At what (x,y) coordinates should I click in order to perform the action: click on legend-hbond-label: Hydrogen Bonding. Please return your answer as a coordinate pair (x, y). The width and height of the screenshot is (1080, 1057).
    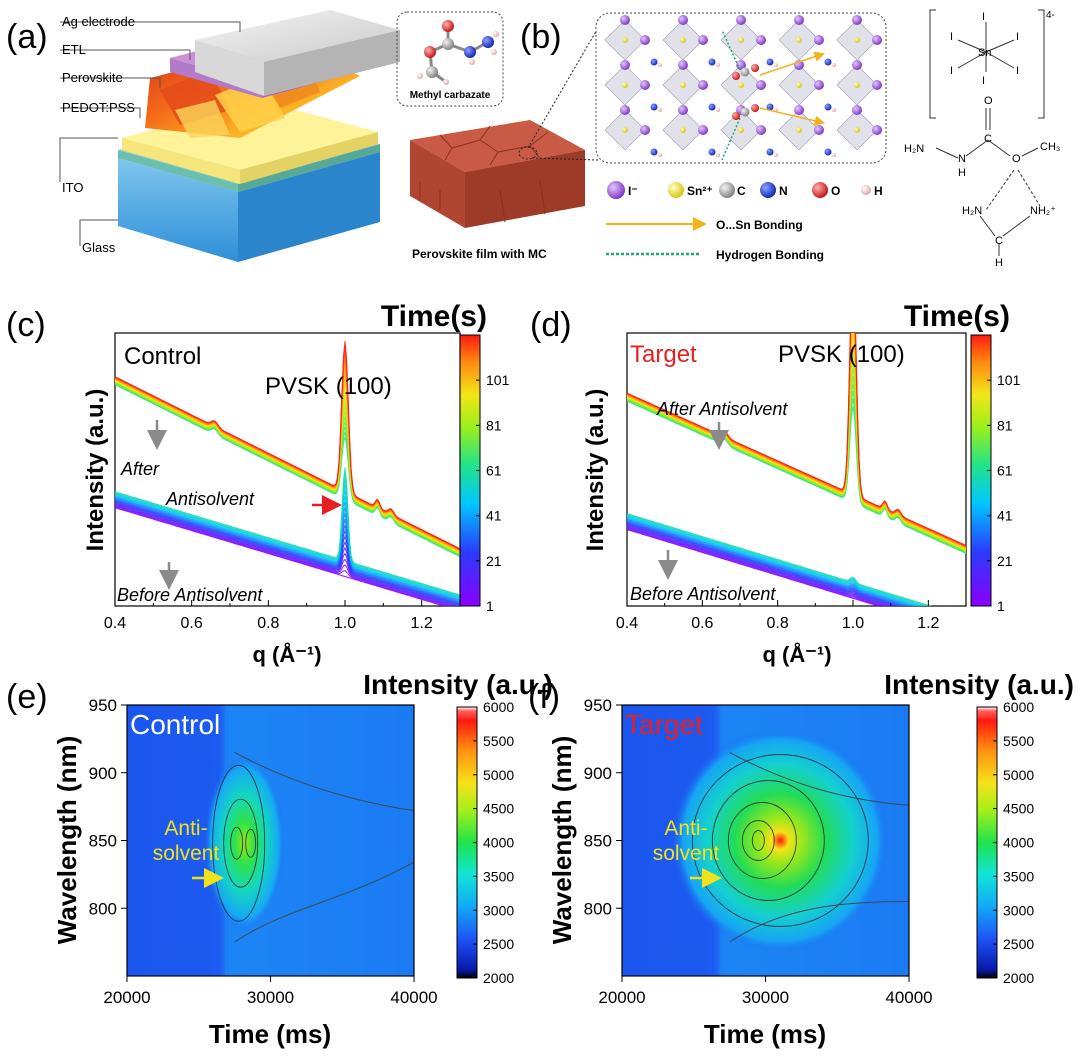
    Looking at the image, I should click on (770, 255).